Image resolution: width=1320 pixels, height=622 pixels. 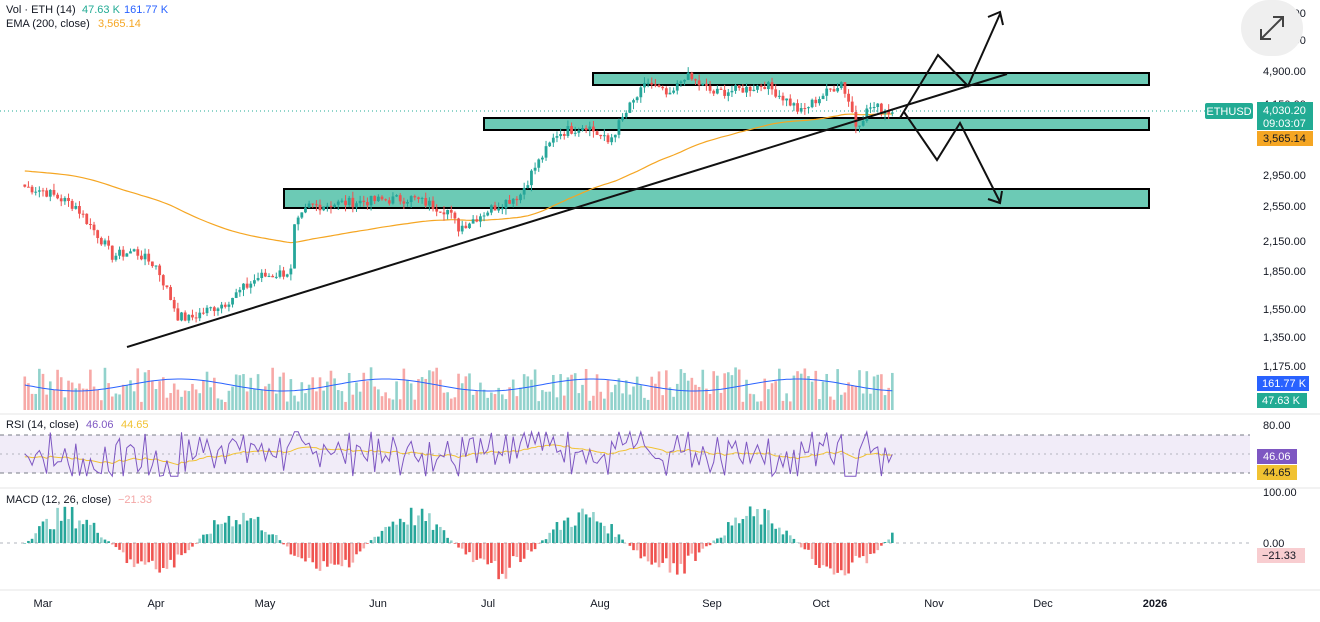 I want to click on bullish-projection, so click(x=950, y=66).